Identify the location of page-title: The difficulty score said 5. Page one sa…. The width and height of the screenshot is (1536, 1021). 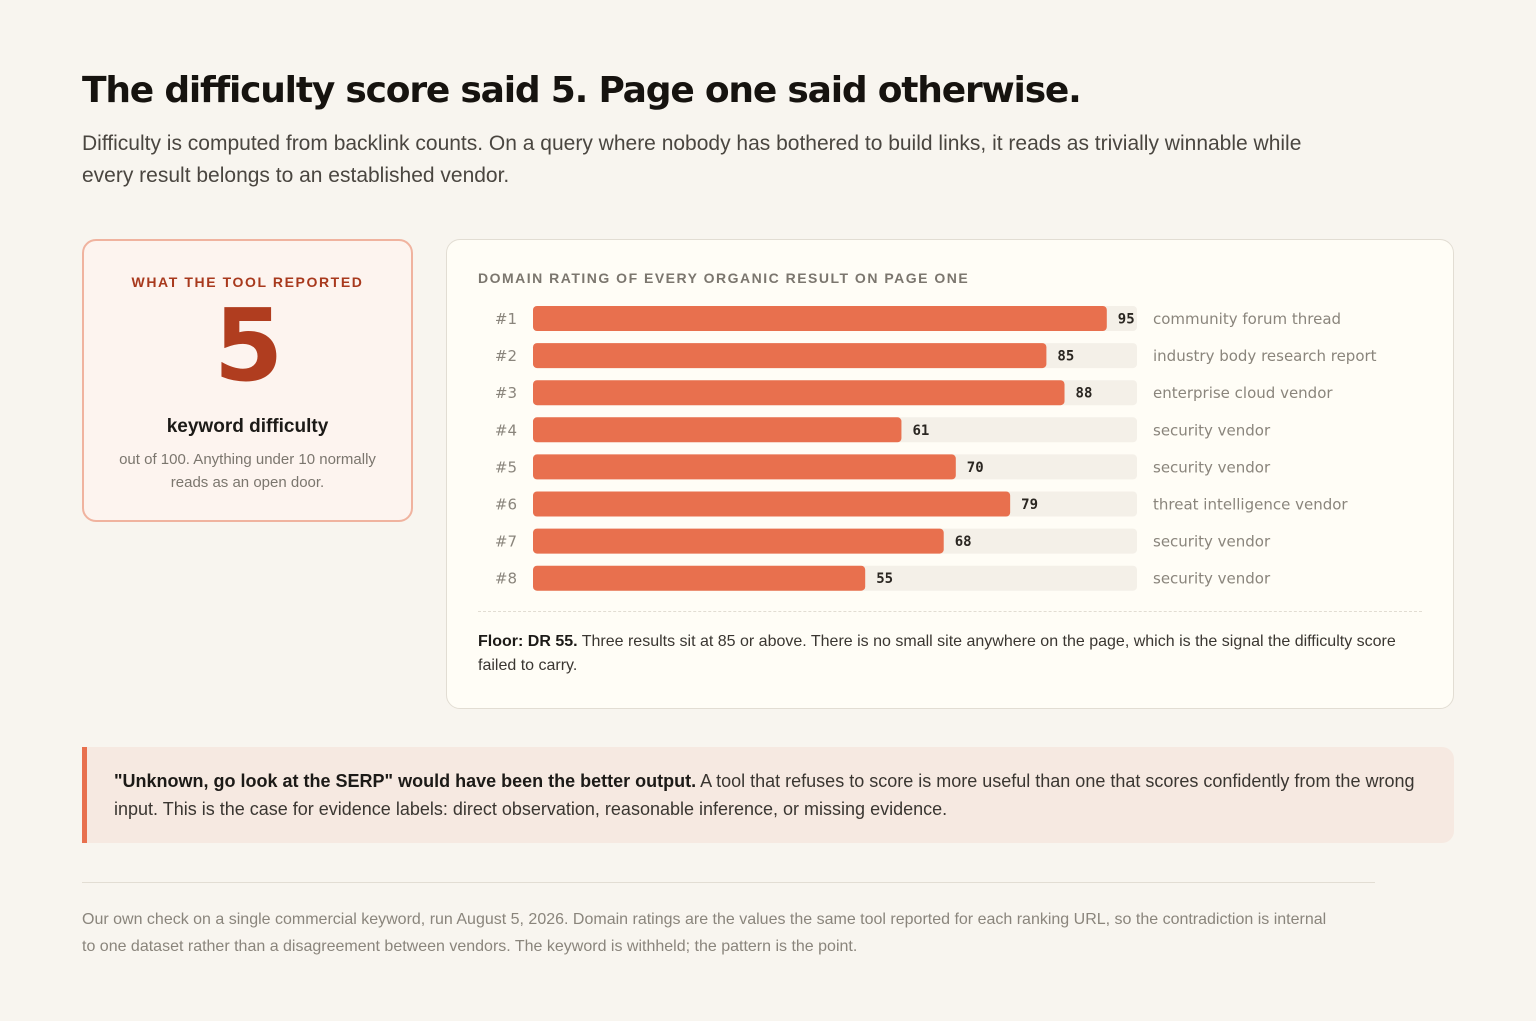
(582, 90).